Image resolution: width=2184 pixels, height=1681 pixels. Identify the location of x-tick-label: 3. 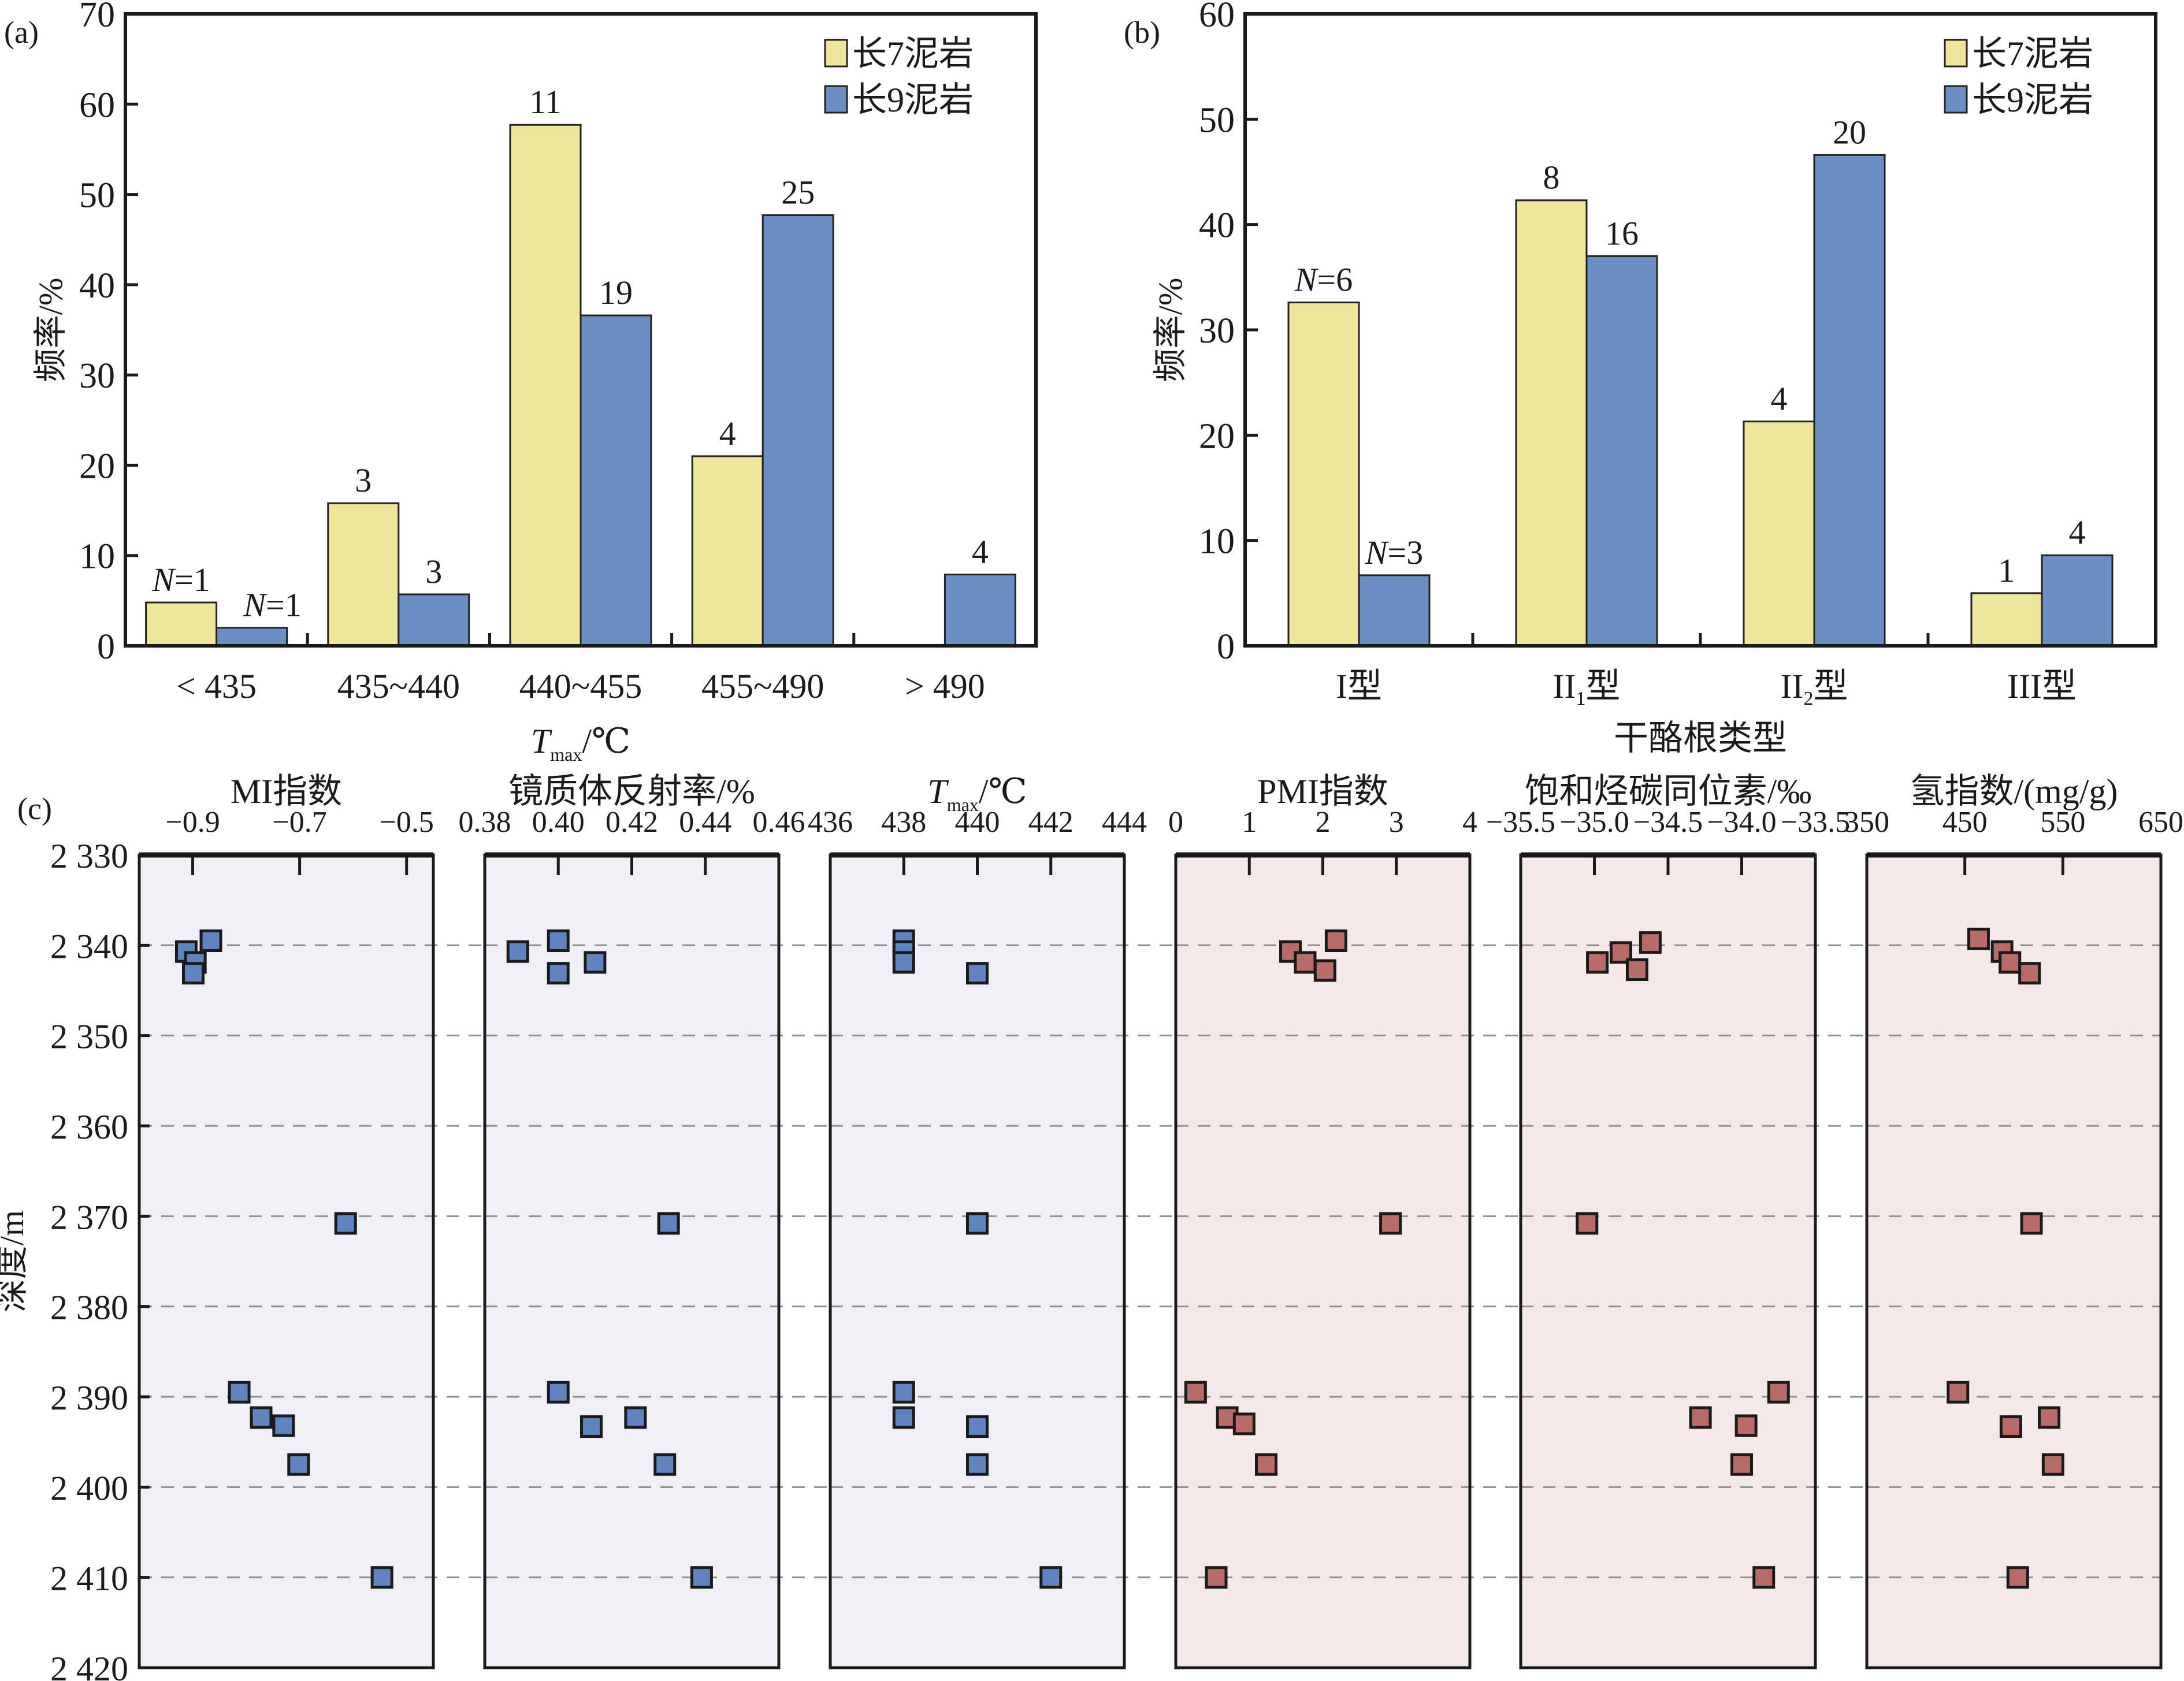
(1396, 822).